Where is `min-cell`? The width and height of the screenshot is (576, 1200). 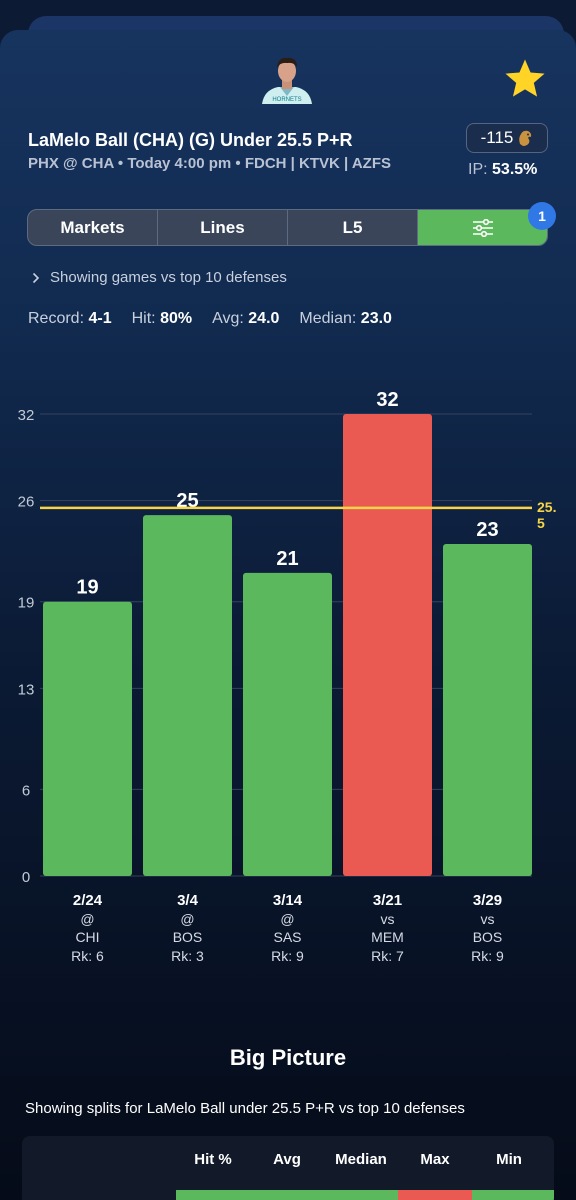 min-cell is located at coordinates (513, 1195).